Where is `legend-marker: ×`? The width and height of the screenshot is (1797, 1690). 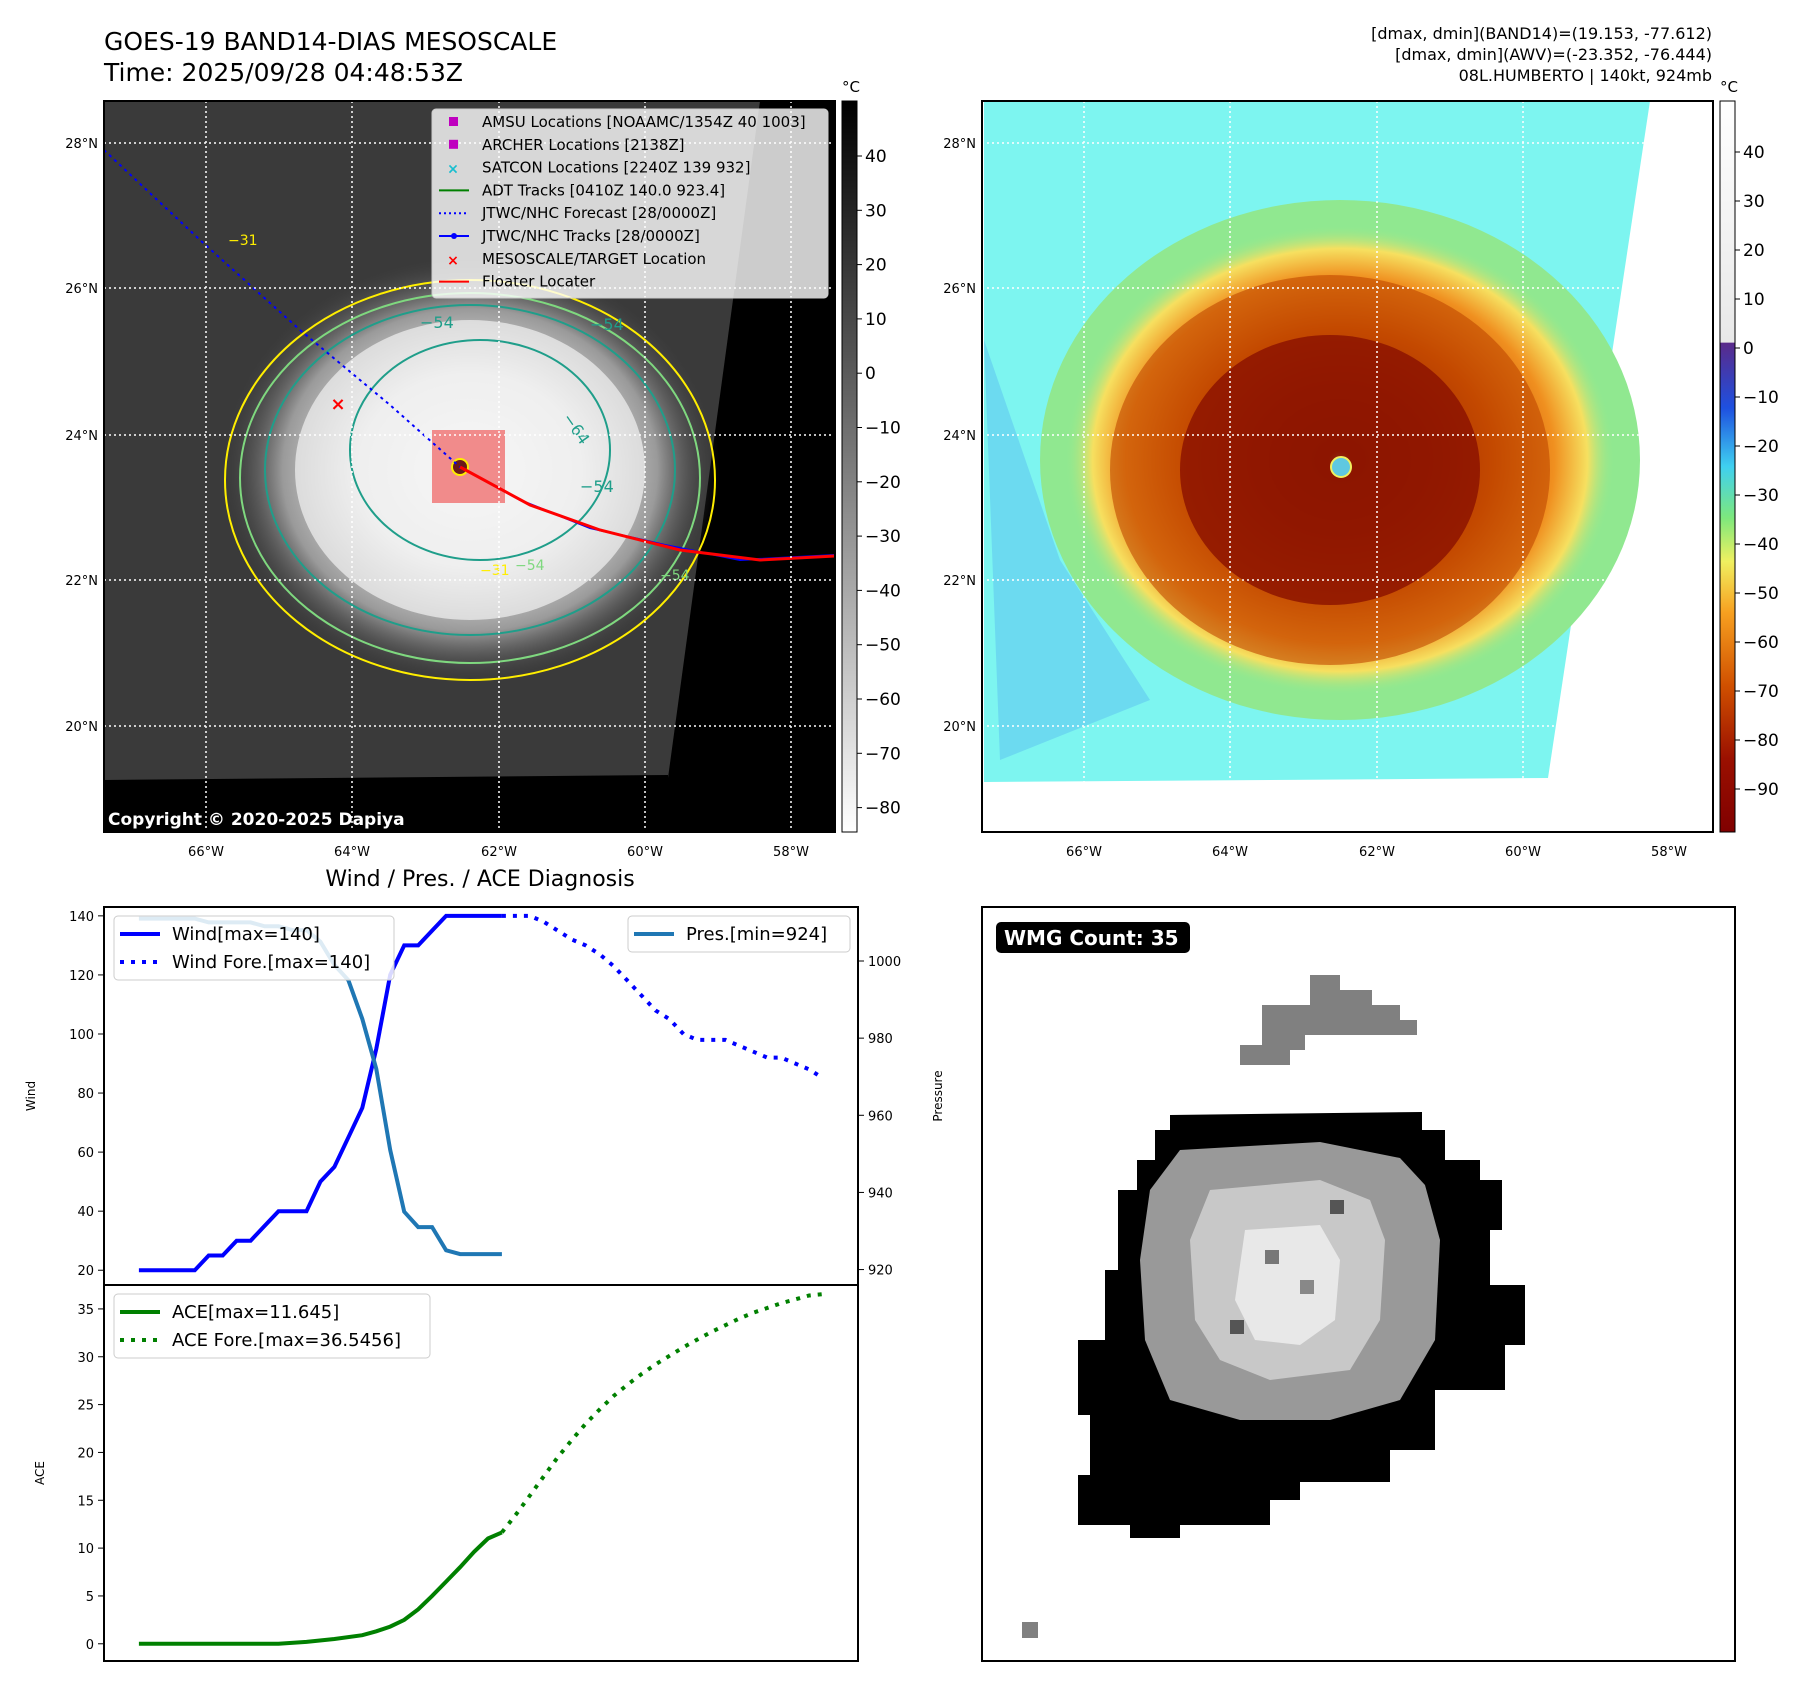 legend-marker: × is located at coordinates (453, 170).